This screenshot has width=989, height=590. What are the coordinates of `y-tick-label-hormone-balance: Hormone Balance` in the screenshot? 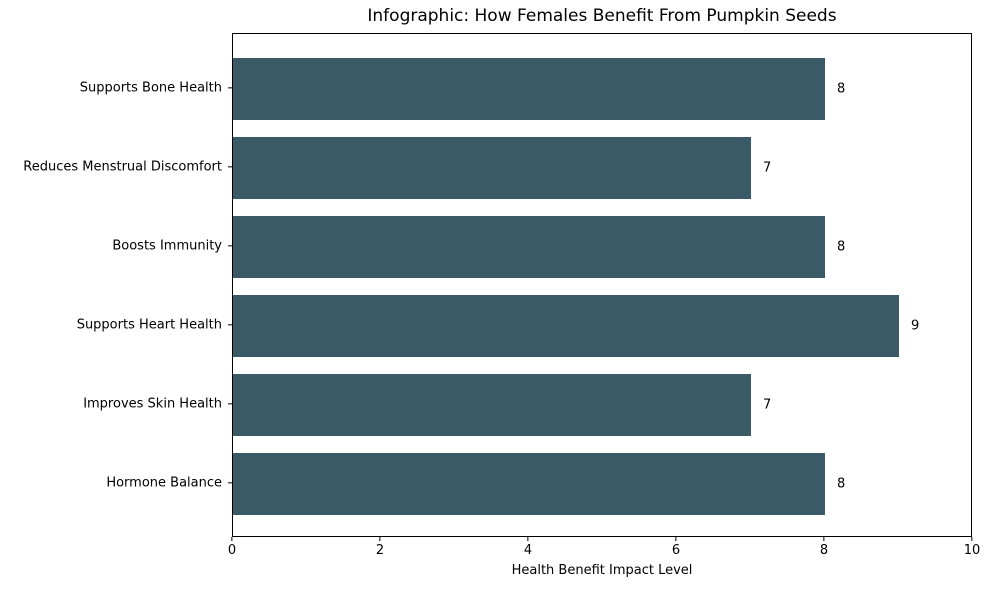 It's located at (164, 483).